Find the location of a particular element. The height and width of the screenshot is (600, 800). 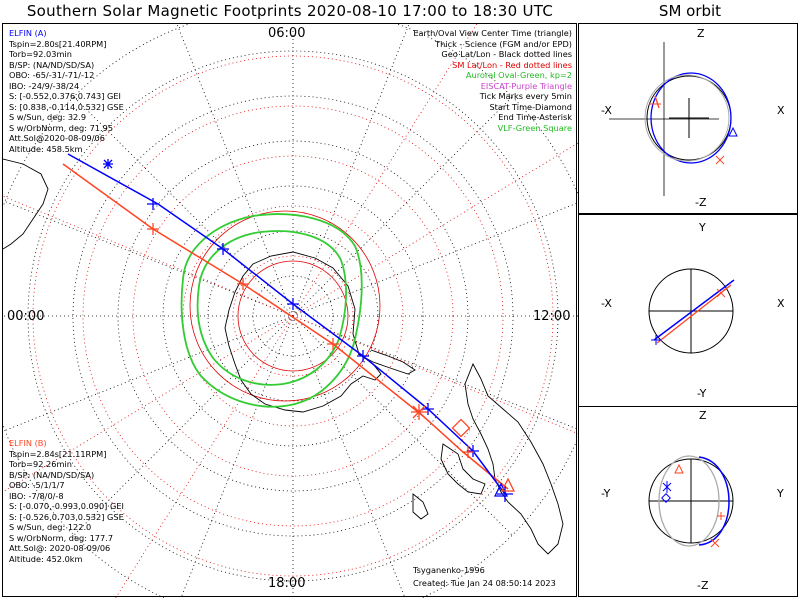

elfin-a-end-asterisk is located at coordinates (108, 164).